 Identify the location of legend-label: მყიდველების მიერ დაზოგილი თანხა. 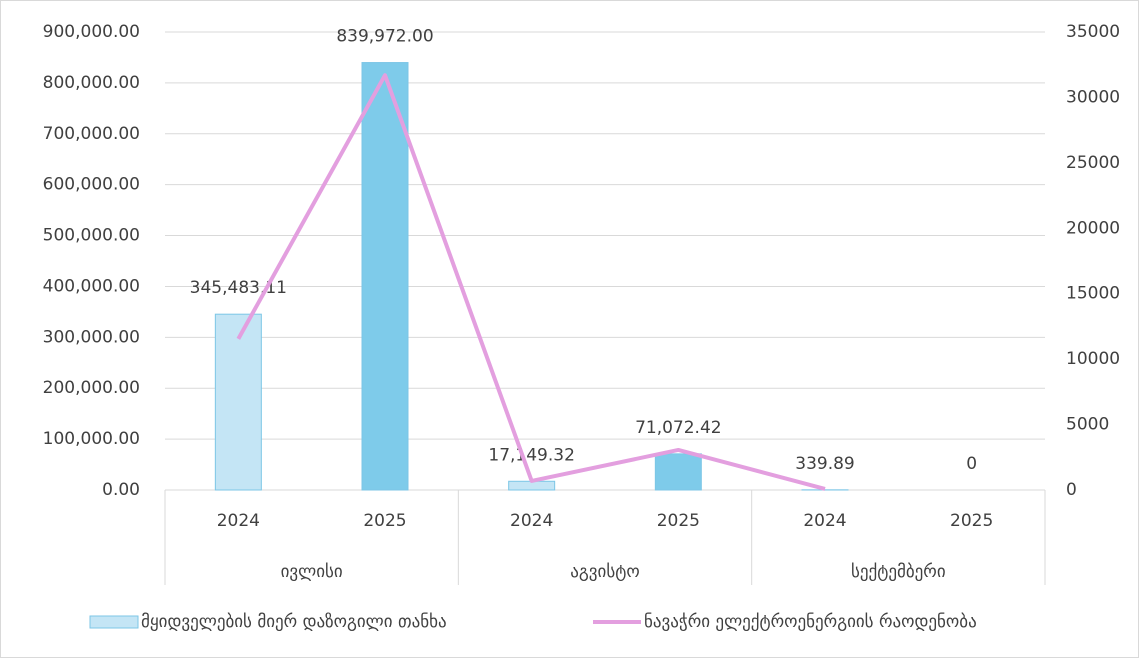
(294, 622).